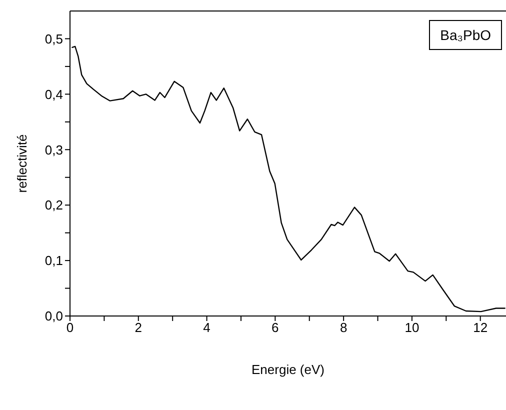 This screenshot has width=506, height=410. What do you see at coordinates (53, 205) in the screenshot?
I see `y-tick-label: 0,2` at bounding box center [53, 205].